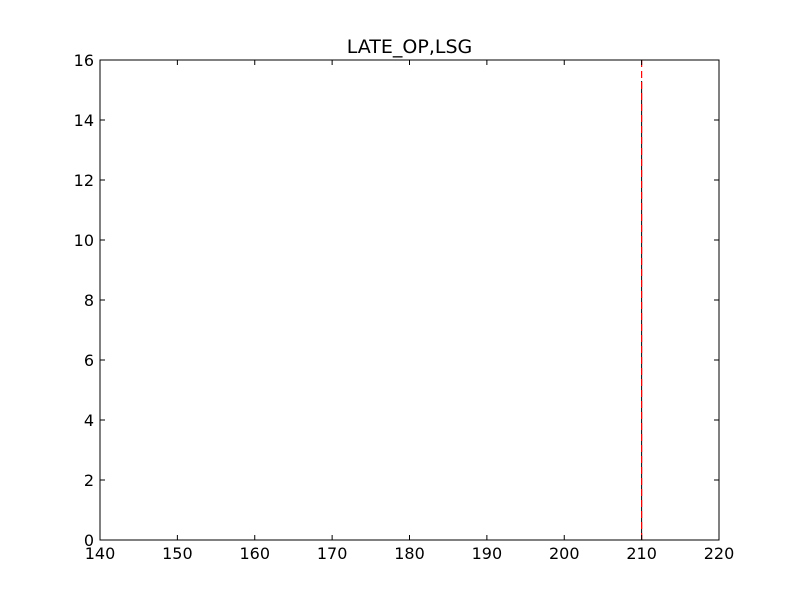 This screenshot has width=800, height=600. What do you see at coordinates (409, 47) in the screenshot?
I see `chart-title: LATE_OP,LSG` at bounding box center [409, 47].